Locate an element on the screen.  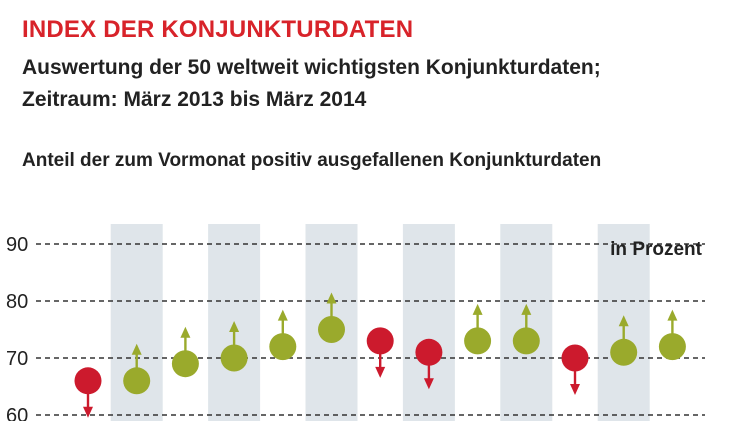
y-axis: 60 70 80 90 is located at coordinates (17, 327).